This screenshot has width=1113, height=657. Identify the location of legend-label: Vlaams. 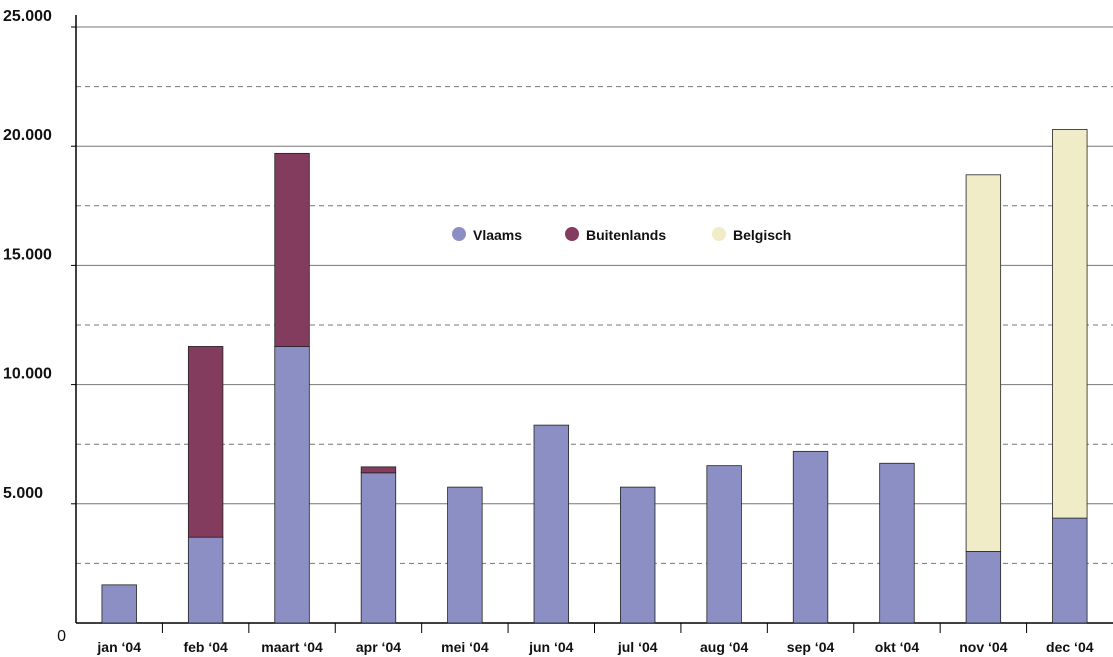
(497, 235).